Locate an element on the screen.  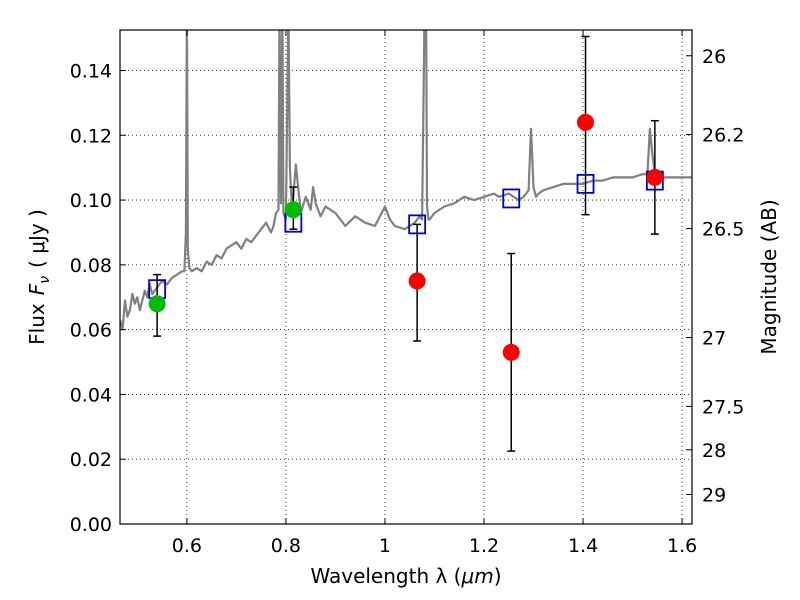
right-axis-label: Magnitude (AB) is located at coordinates (769, 276).